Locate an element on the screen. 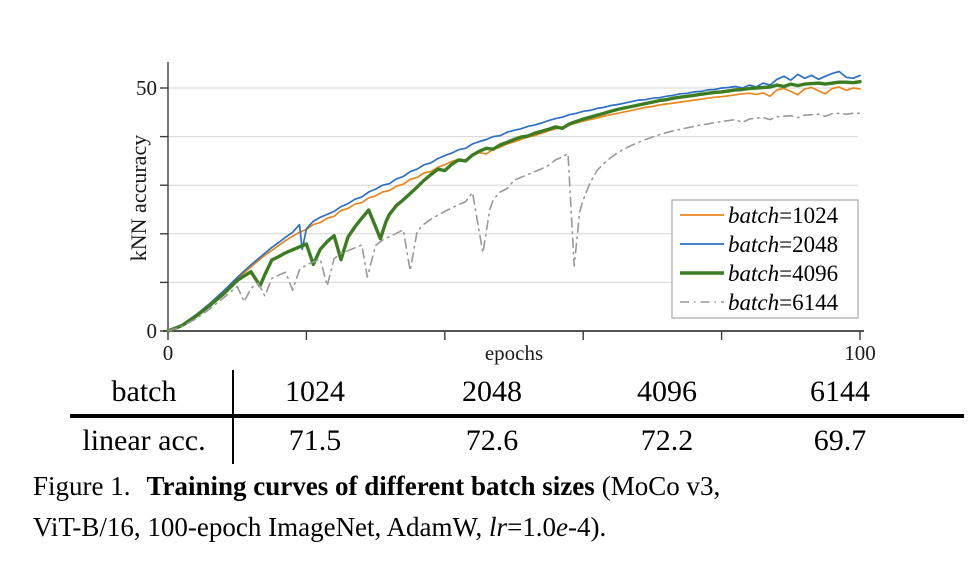  caption-line1-tail: (MoCo v3, is located at coordinates (661, 486).